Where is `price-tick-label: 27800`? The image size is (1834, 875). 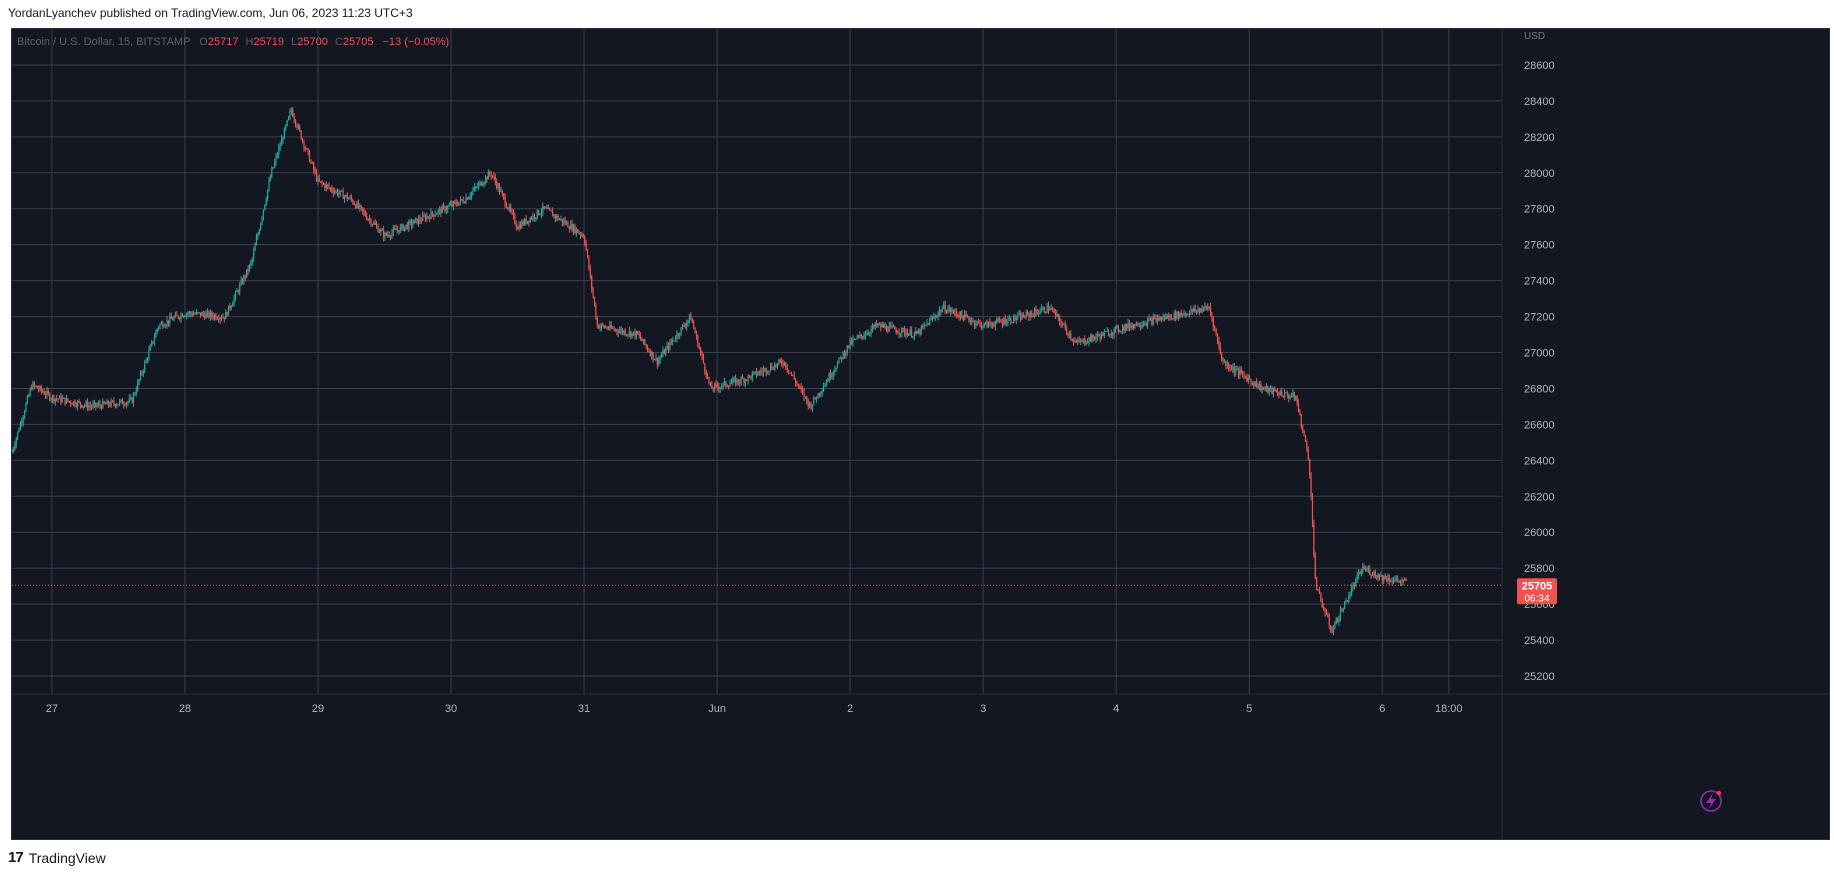
price-tick-label: 27800 is located at coordinates (1539, 210).